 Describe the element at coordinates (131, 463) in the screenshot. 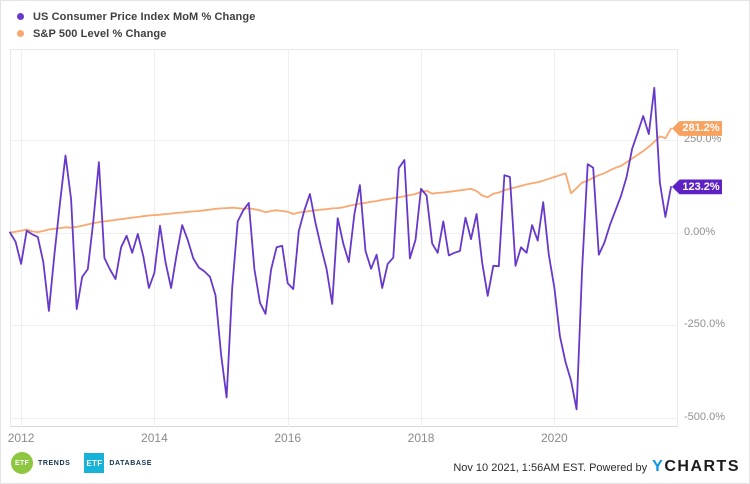

I see `etf-database-logo-word: DATABASE` at that location.